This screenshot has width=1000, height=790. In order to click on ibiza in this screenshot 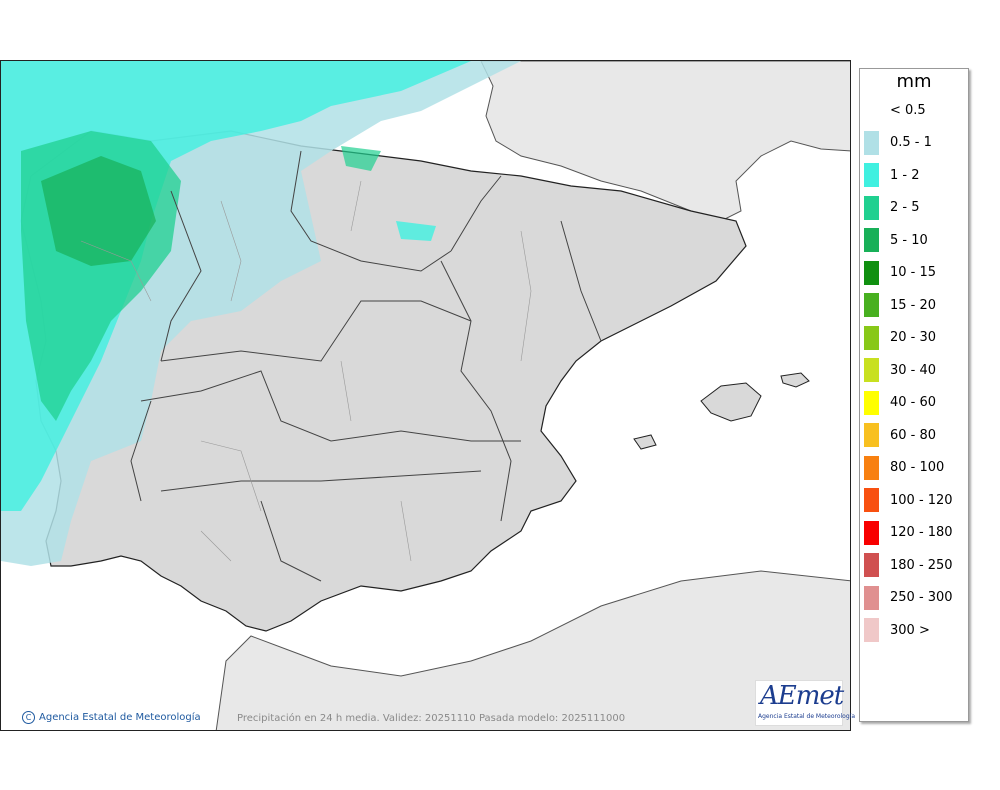, I will do `click(645, 442)`.